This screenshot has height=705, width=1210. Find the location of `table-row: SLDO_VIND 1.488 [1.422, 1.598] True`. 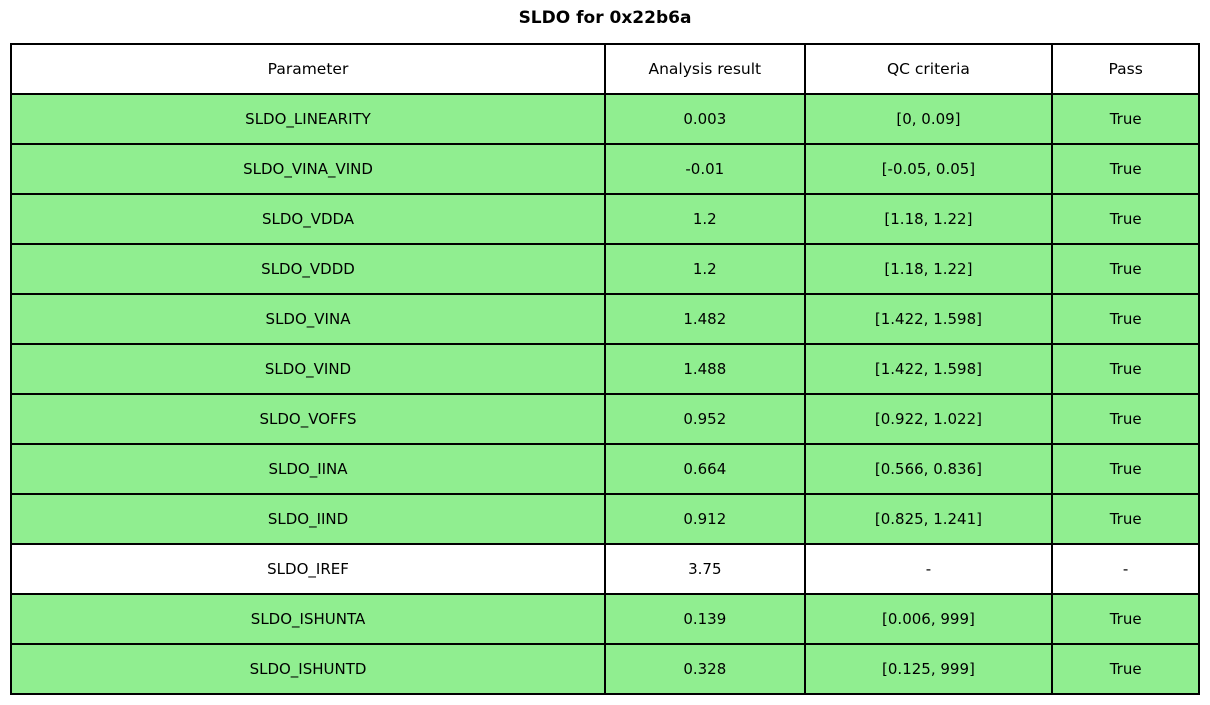

table-row: SLDO_VIND 1.488 [1.422, 1.598] True is located at coordinates (604, 369).